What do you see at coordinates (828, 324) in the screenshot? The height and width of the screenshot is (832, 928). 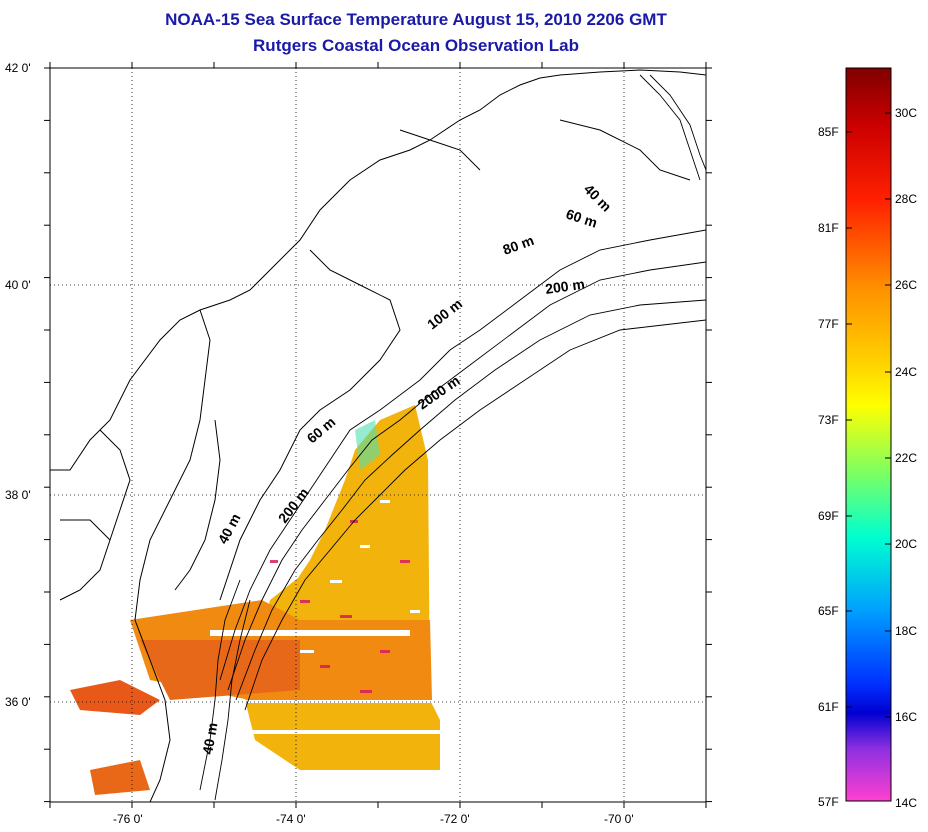 I see `cb-f-77: 77F` at bounding box center [828, 324].